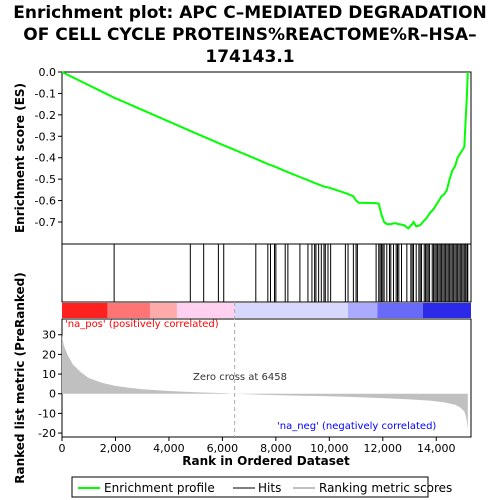 This screenshot has height=500, width=500. Describe the element at coordinates (249, 35) in the screenshot. I see `chart-title-line-2: OF CELL CYCLE PROTEINS%REACTOME%R–HSA–` at that location.